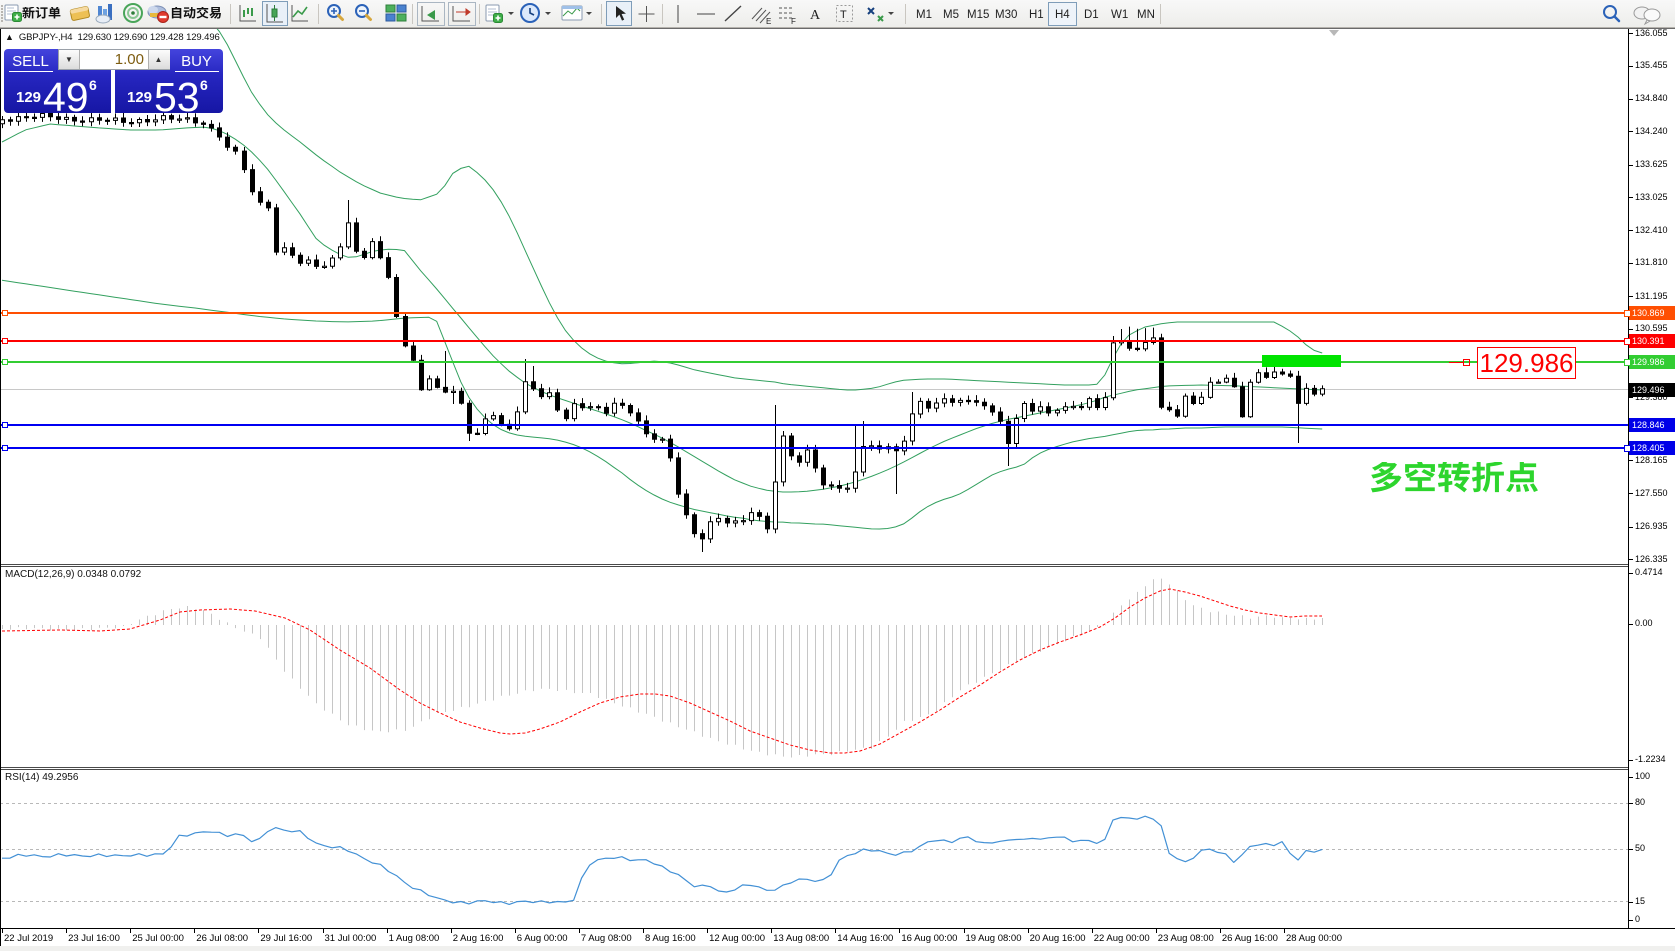 Image resolution: width=1675 pixels, height=951 pixels. What do you see at coordinates (924, 15) in the screenshot?
I see `svg-text: M1` at bounding box center [924, 15].